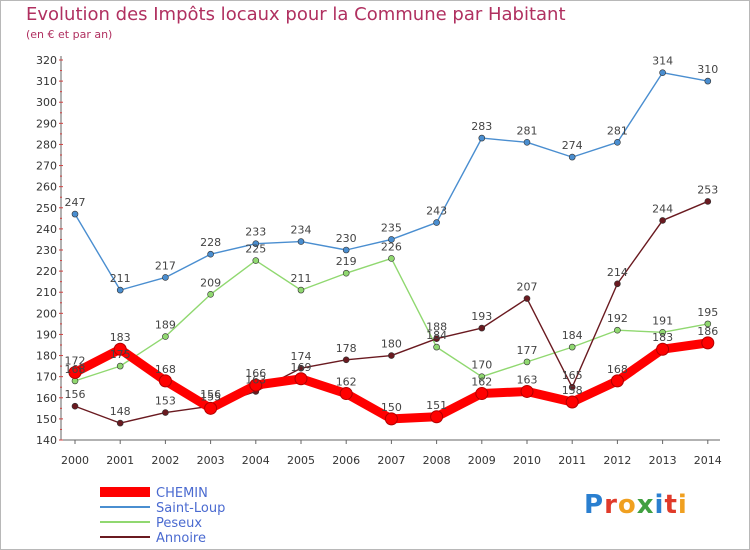 Image resolution: width=750 pixels, height=550 pixels. What do you see at coordinates (120, 460) in the screenshot?
I see `x-tick-label: 2001` at bounding box center [120, 460].